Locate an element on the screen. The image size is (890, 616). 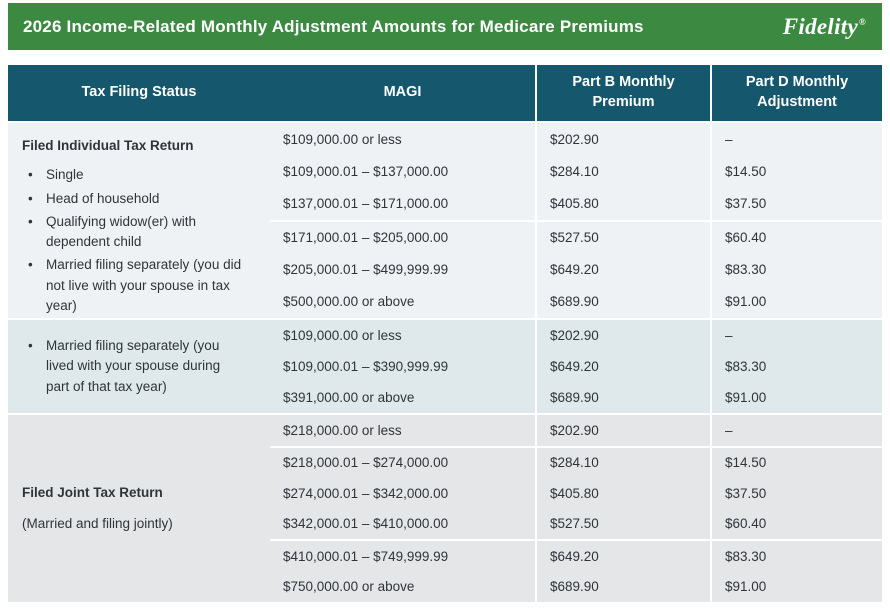
magi-cell: $205,000.01 – $499,999.99 is located at coordinates (366, 270).